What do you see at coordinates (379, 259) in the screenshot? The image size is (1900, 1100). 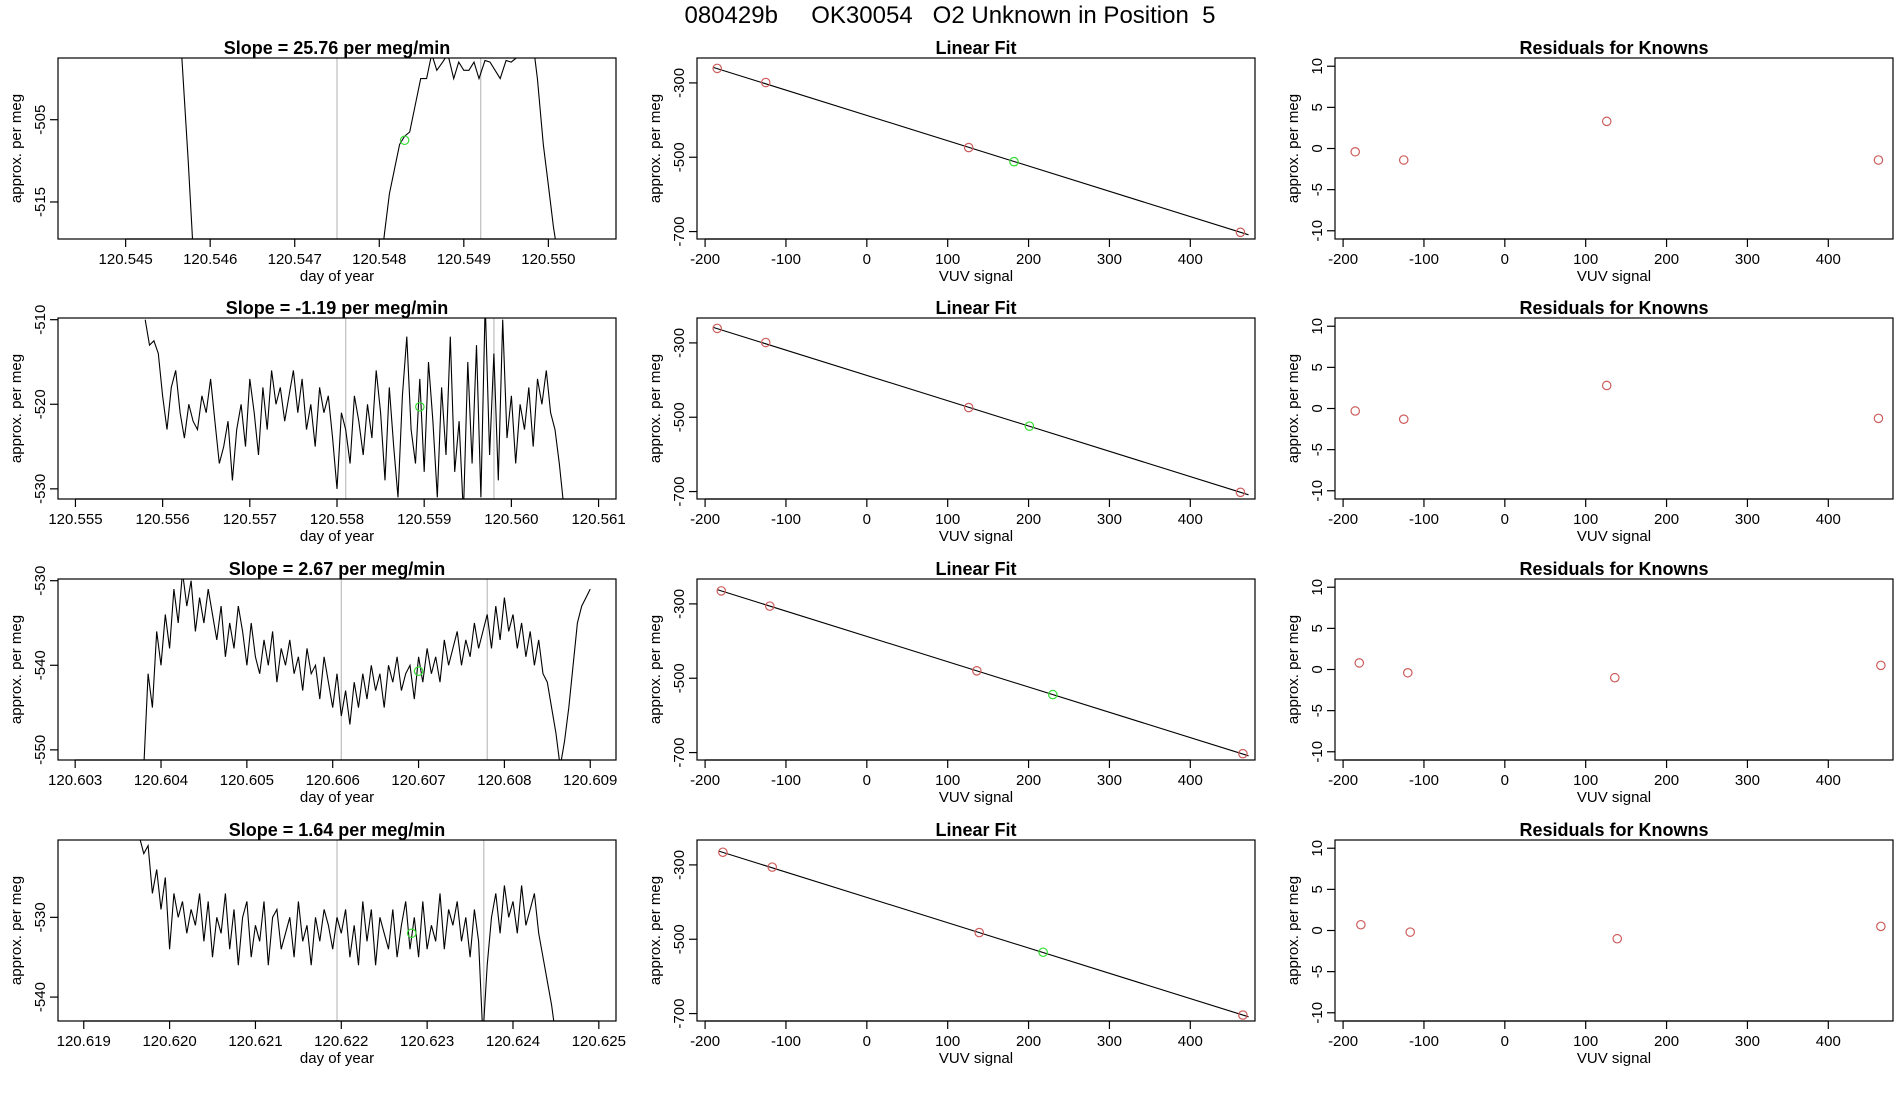 I see `x-tick-label: 120.548` at bounding box center [379, 259].